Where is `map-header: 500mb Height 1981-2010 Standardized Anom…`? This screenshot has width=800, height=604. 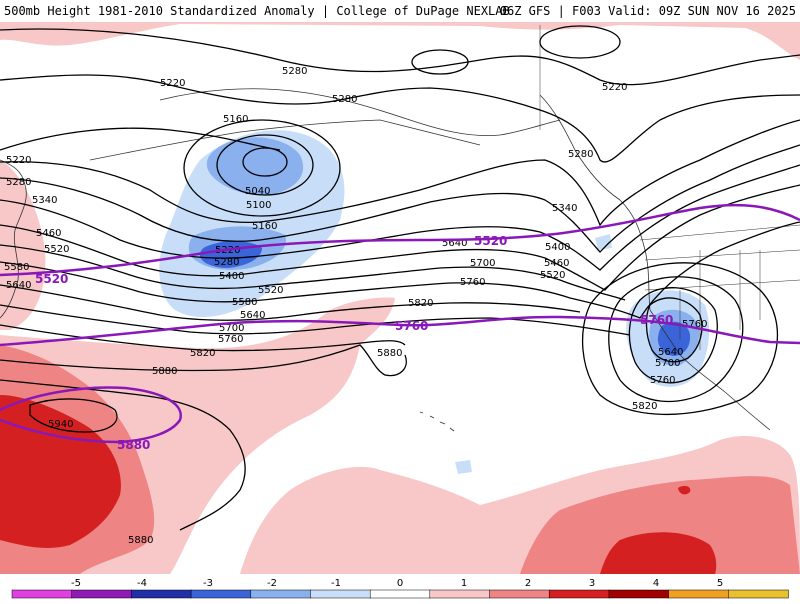
map-header: 500mb Height 1981-2010 Standardized Anom… is located at coordinates (400, 11).